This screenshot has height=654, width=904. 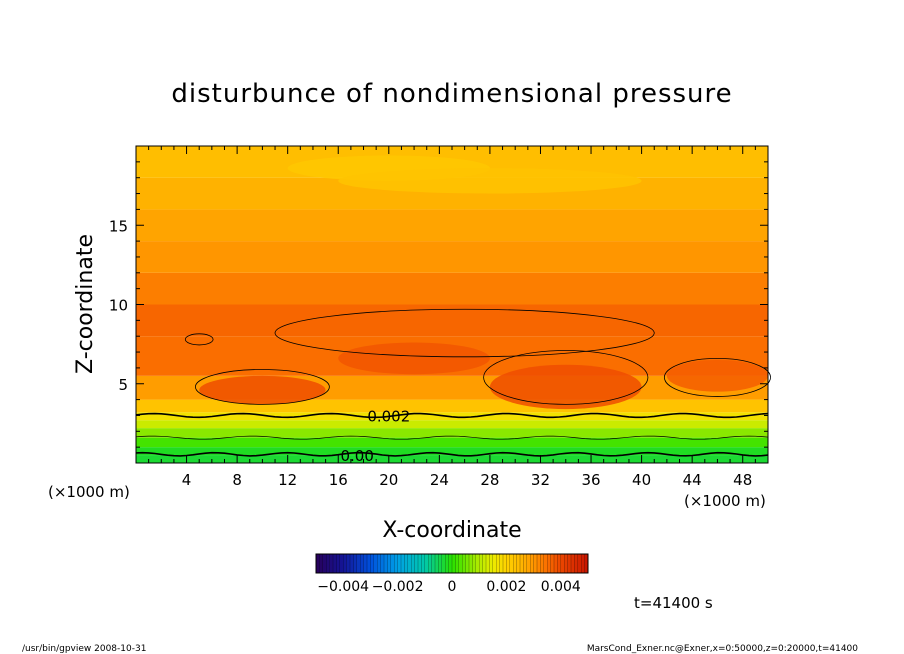 I want to click on colorbar-tick-label: −0.004, so click(x=343, y=587).